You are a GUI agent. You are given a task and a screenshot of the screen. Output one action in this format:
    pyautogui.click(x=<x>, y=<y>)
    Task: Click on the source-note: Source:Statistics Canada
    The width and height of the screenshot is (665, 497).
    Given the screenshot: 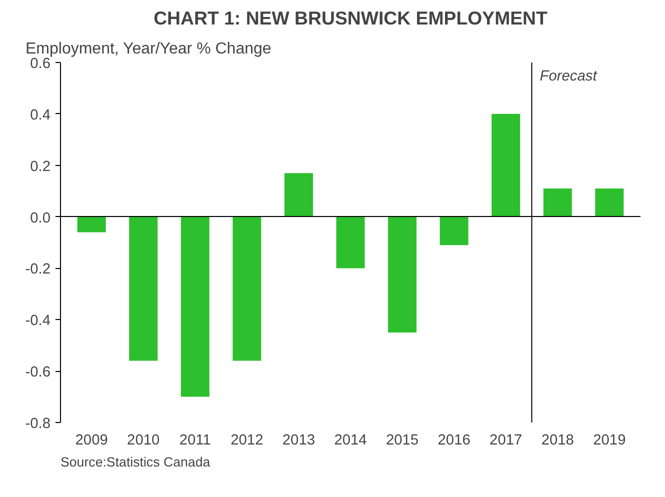 What is the action you would take?
    pyautogui.click(x=135, y=462)
    